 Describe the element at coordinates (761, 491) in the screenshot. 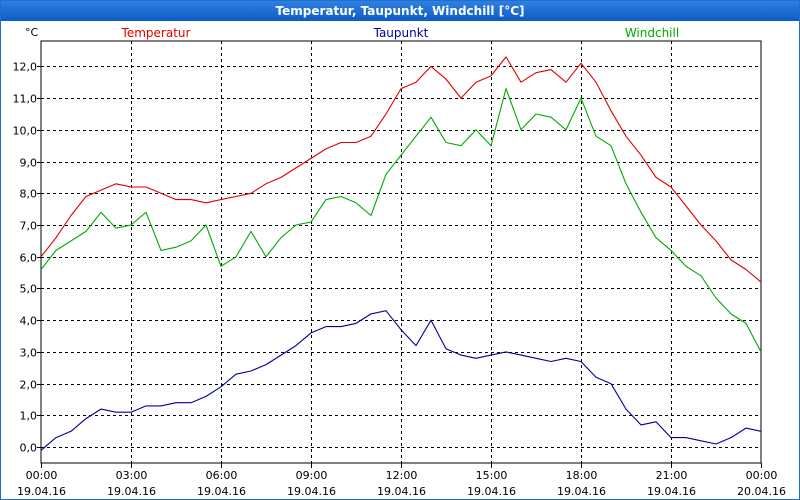

I see `x-tick-date-label: 20.04.16` at that location.